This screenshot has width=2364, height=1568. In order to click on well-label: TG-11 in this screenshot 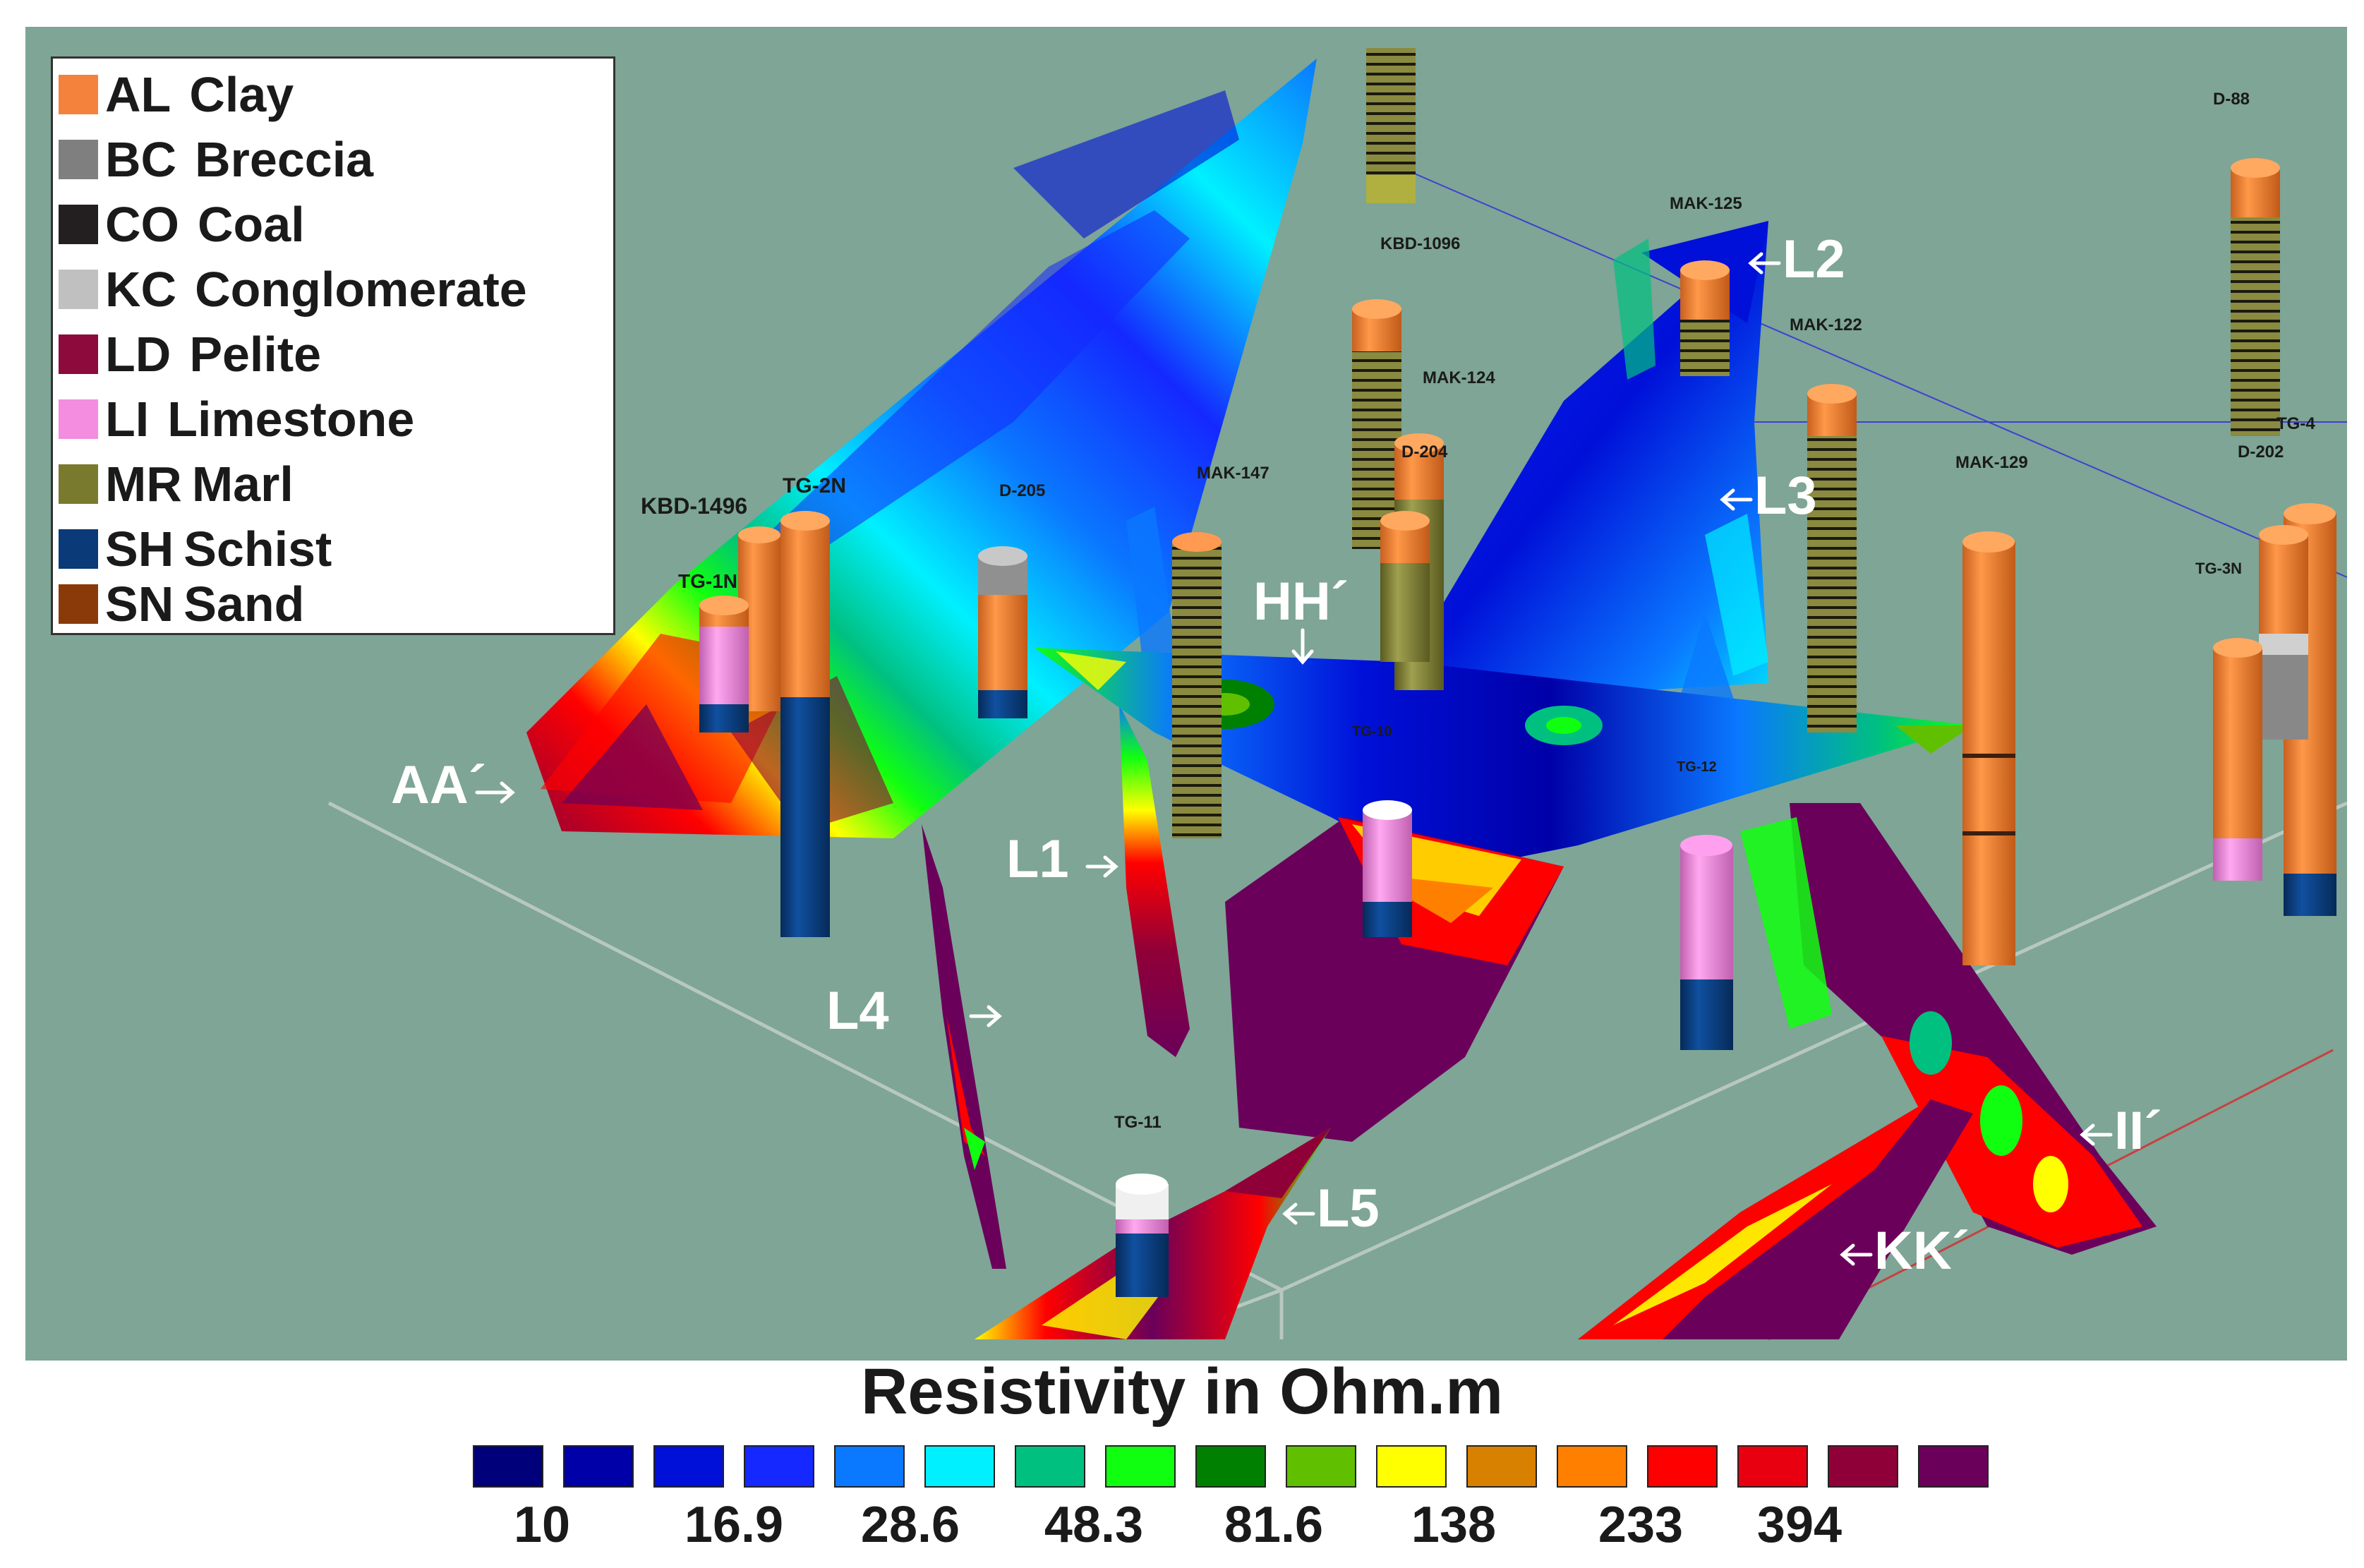, I will do `click(1138, 1122)`.